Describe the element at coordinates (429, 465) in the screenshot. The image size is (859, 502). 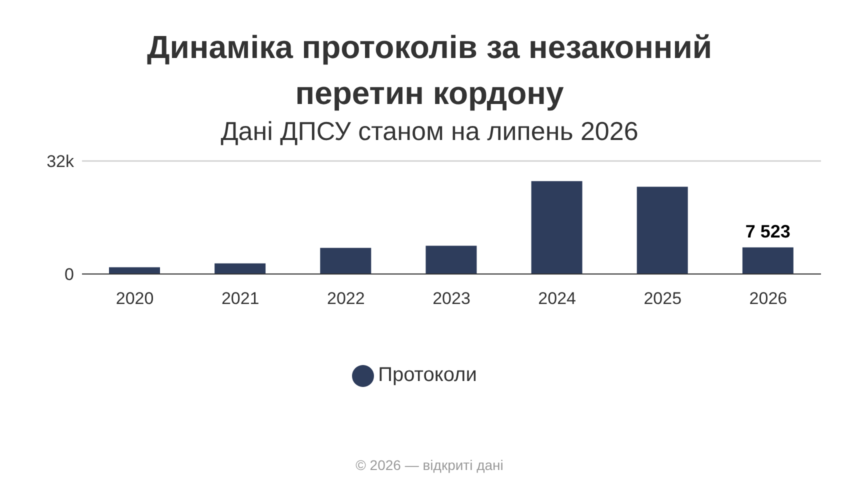
I see `text: © 2026 — відкриті дані` at that location.